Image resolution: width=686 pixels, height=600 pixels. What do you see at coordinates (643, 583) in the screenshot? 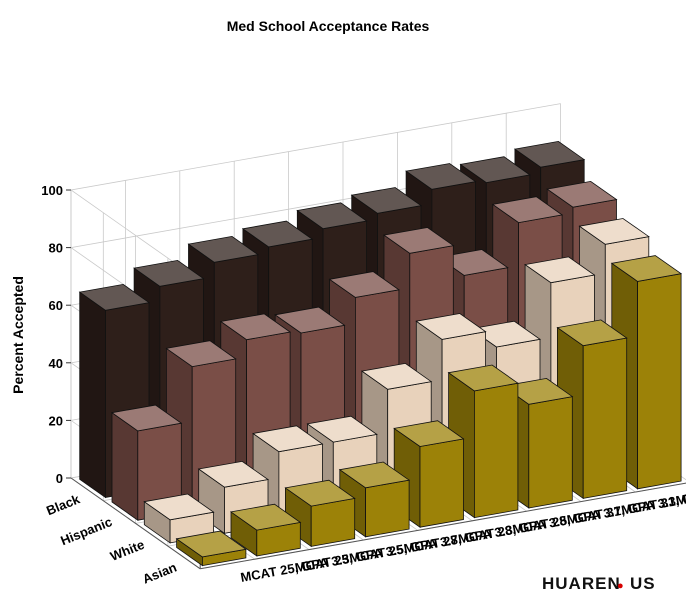
I see `watermark-right: US` at bounding box center [643, 583].